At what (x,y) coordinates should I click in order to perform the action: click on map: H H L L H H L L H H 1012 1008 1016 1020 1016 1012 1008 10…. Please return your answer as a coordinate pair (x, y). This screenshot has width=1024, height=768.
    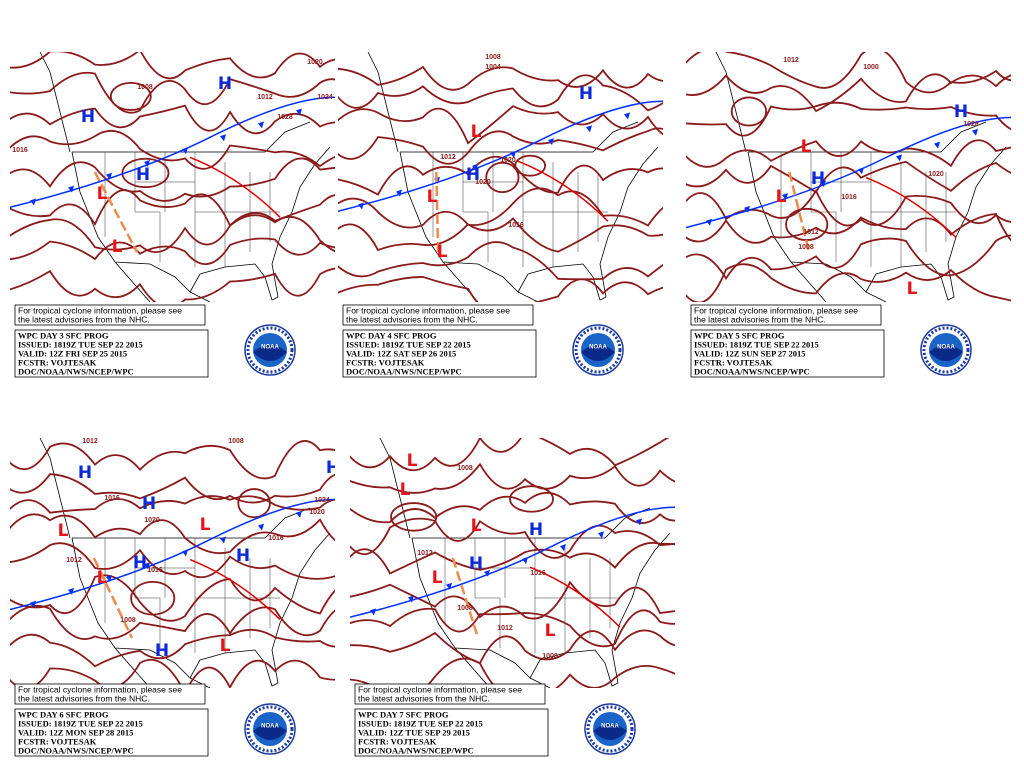
    Looking at the image, I should click on (172, 563).